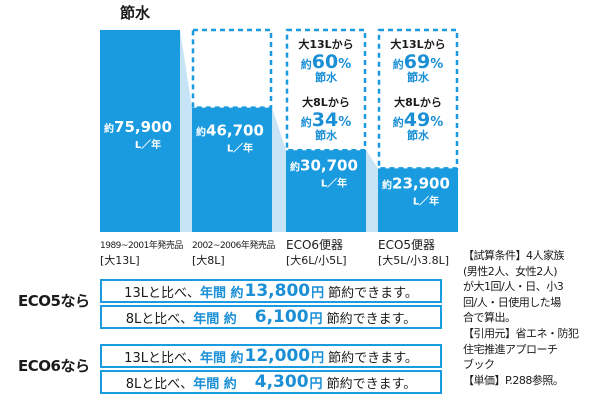  Describe the element at coordinates (418, 120) in the screenshot. I see `savings-percent: 約49%` at that location.